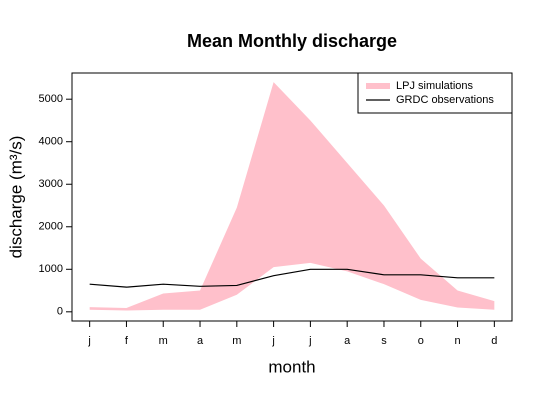  Describe the element at coordinates (445, 100) in the screenshot. I see `legend-label: GRDC observations` at that location.